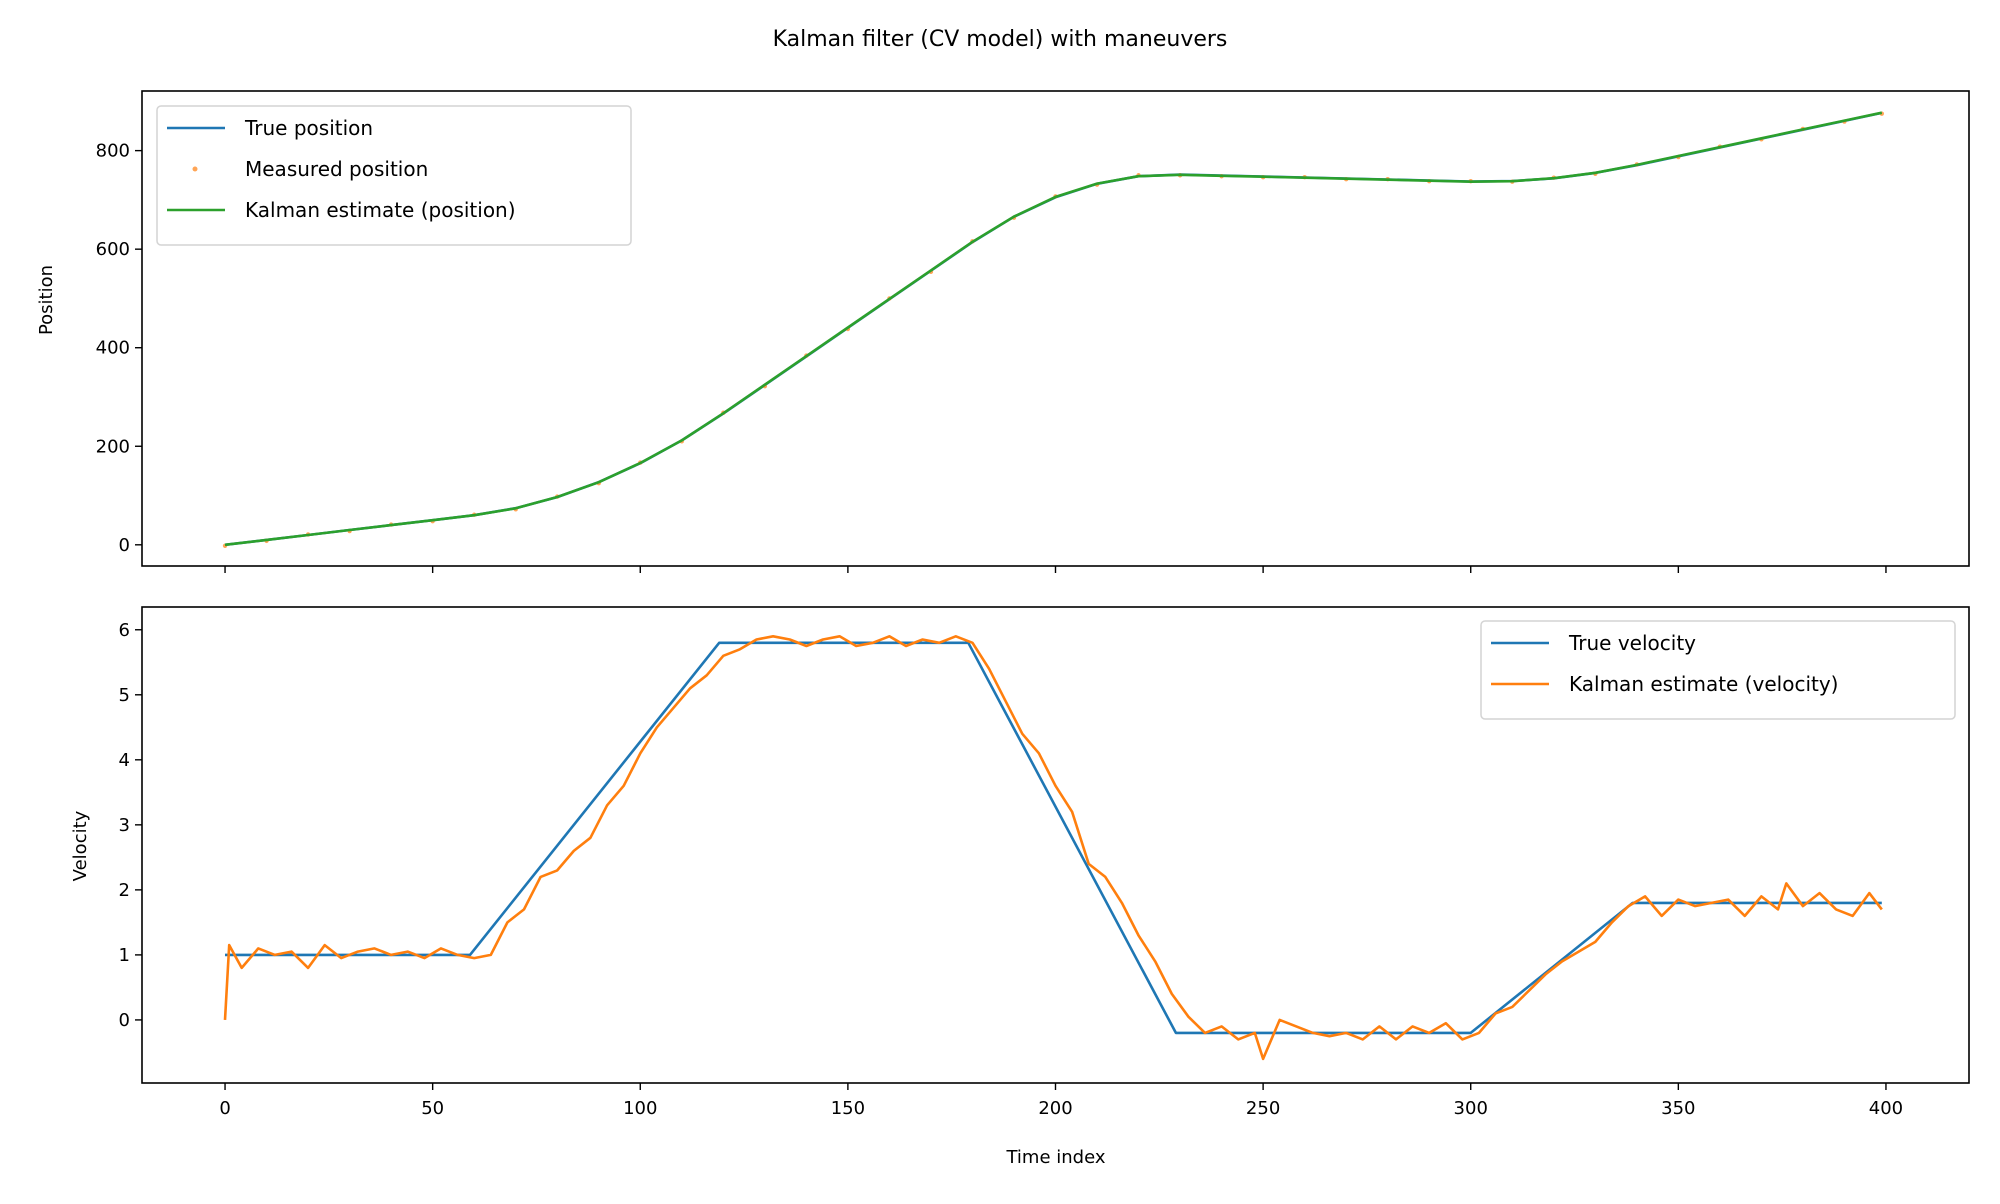  What do you see at coordinates (80, 845) in the screenshot?
I see `velocity-ylabel: Velocity` at bounding box center [80, 845].